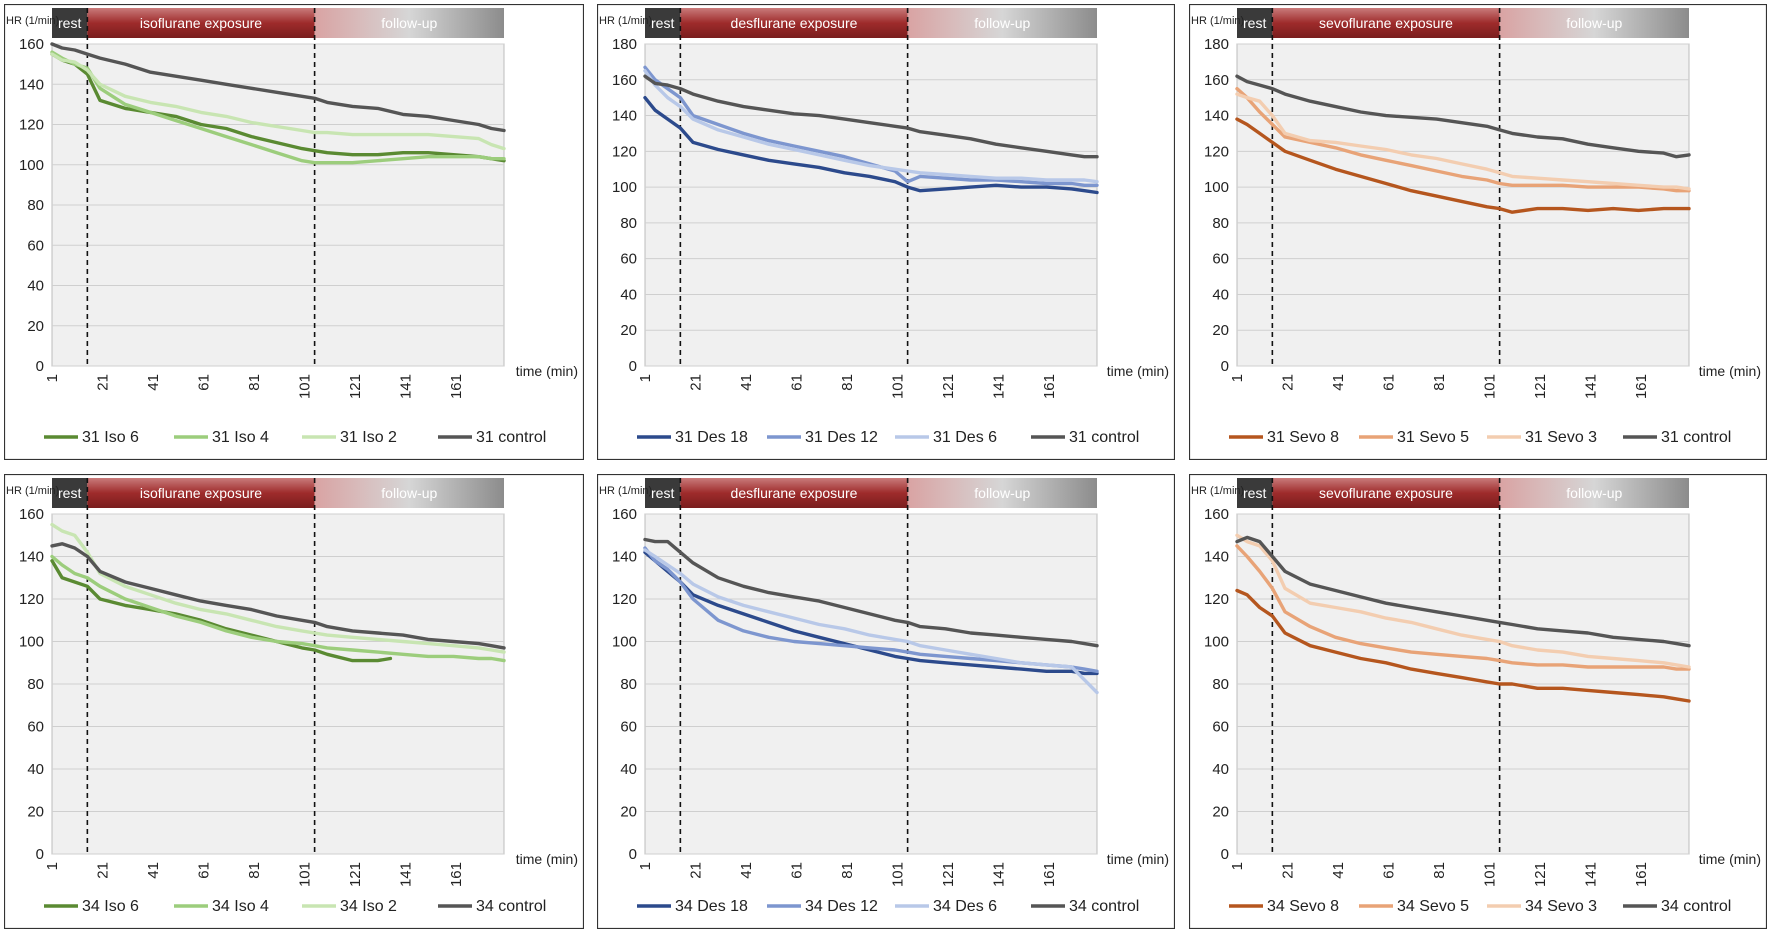 The height and width of the screenshot is (933, 1772). Describe the element at coordinates (1216, 44) in the screenshot. I see `y-tick-label: 180` at that location.